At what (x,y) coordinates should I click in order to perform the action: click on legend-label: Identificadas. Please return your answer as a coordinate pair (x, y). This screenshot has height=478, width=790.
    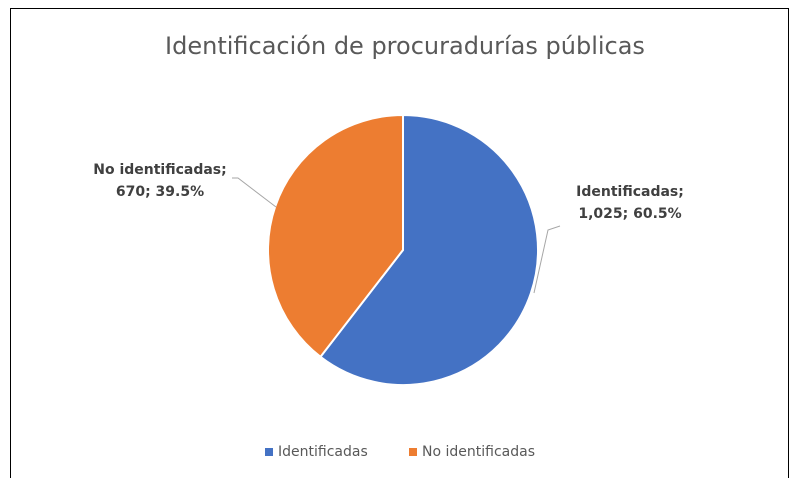
    Looking at the image, I should click on (323, 452).